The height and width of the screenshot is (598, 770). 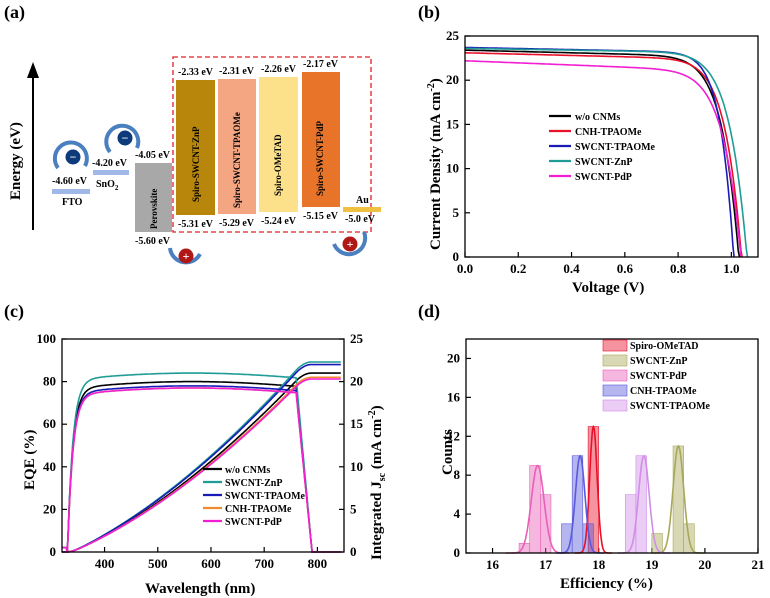 I want to click on jsc-curve-w-o-cnms, so click(x=201, y=462).